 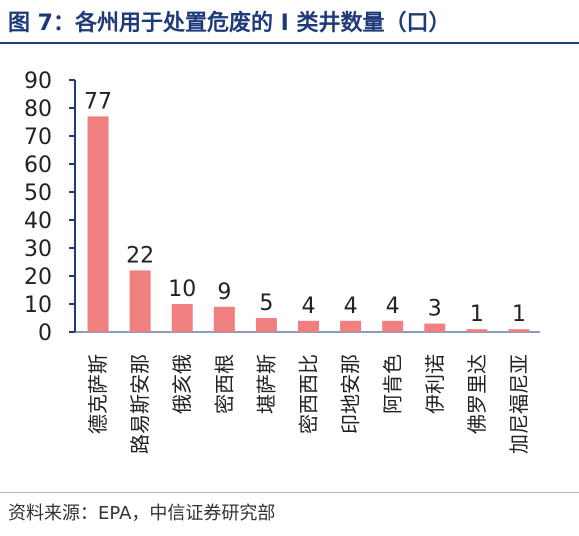 What do you see at coordinates (38, 249) in the screenshot?
I see `y-tick-label: 30` at bounding box center [38, 249].